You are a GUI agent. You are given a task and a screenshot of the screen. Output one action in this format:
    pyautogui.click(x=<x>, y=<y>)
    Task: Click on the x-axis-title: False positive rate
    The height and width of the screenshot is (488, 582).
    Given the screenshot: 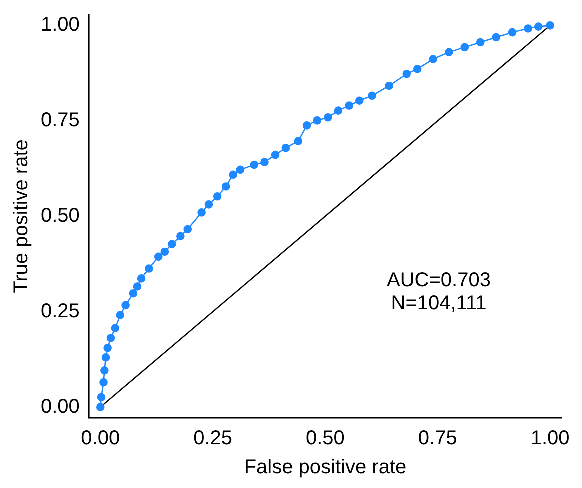 What is the action you would take?
    pyautogui.click(x=325, y=467)
    